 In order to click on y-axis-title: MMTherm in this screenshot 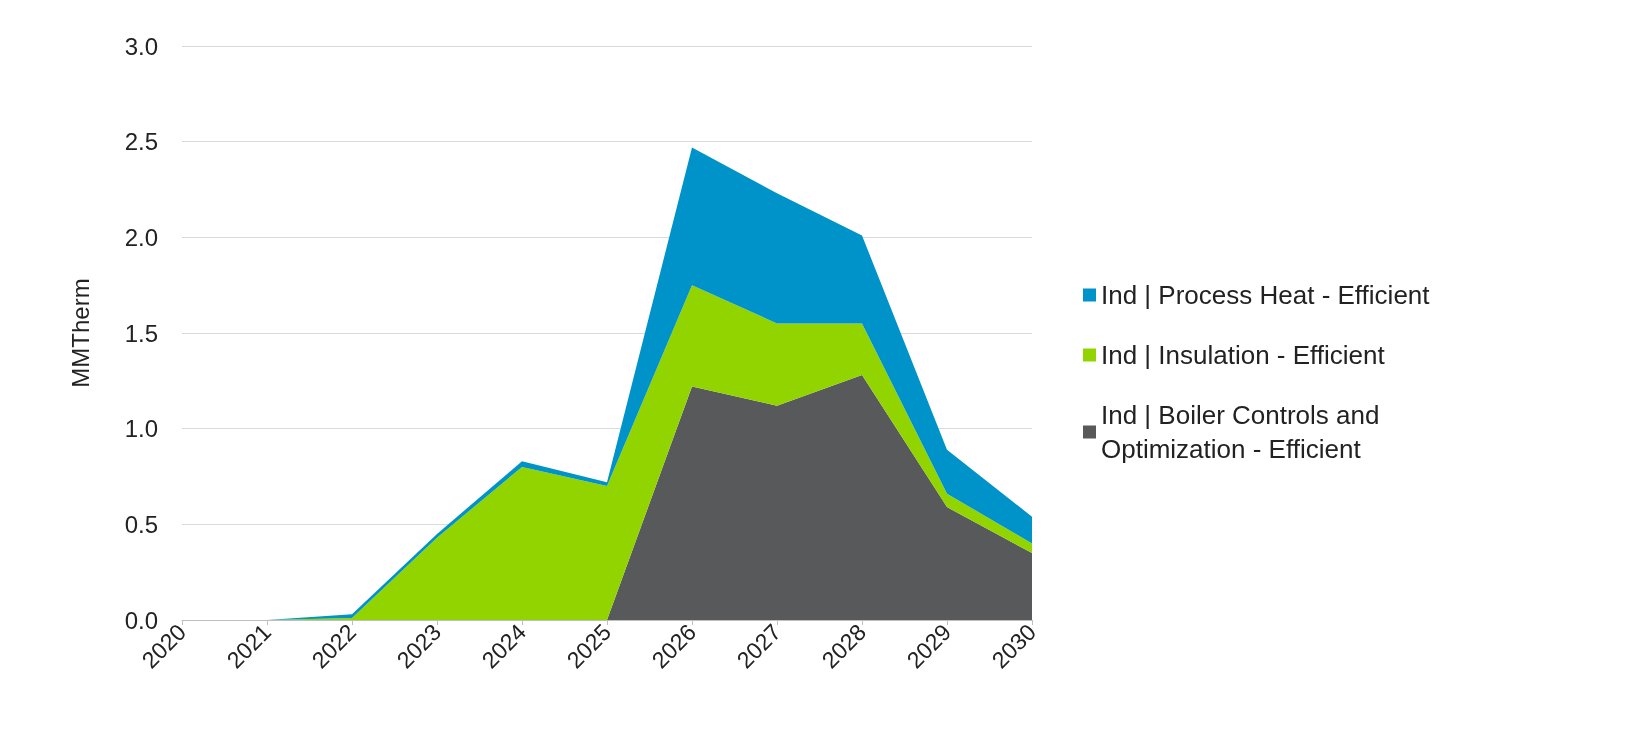, I will do `click(80, 333)`.